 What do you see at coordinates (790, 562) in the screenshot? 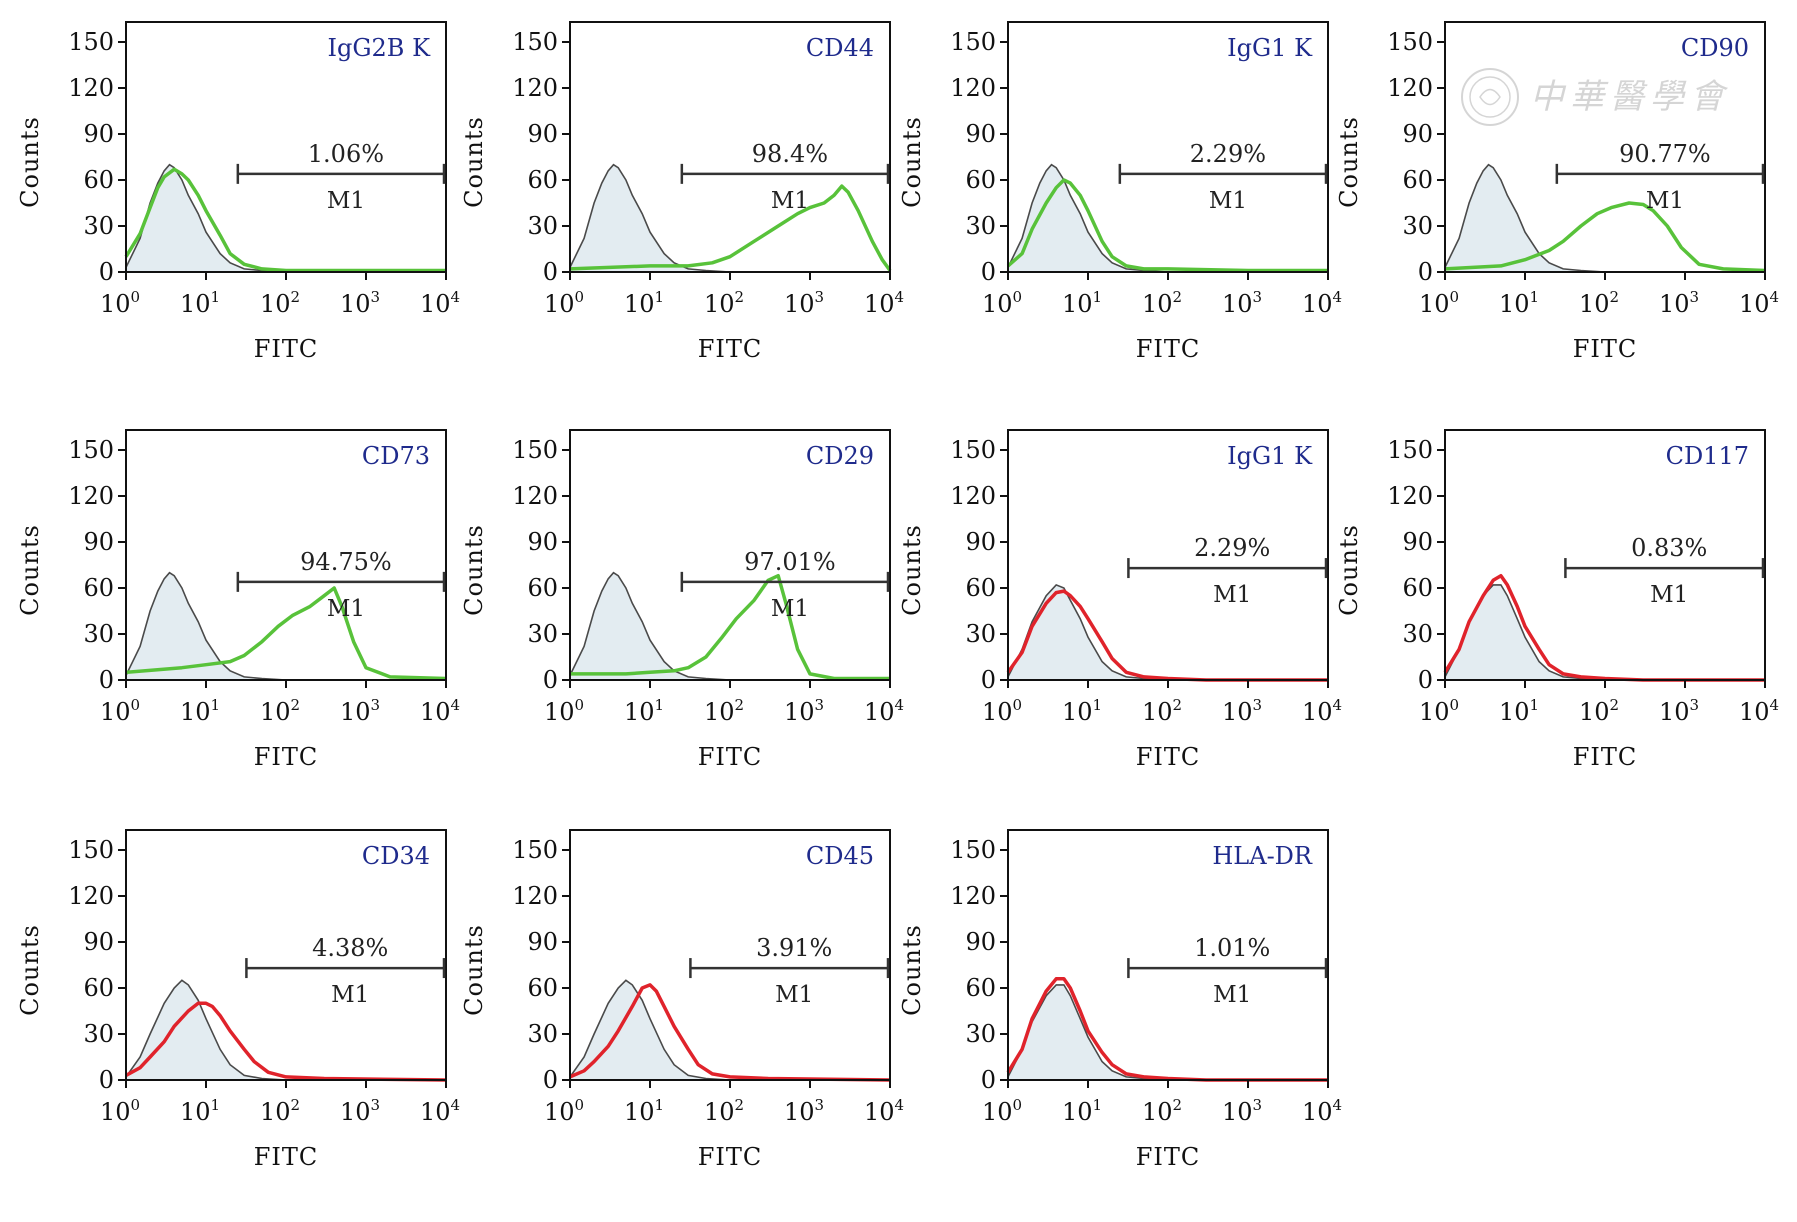
I see `gate-percent-label: 97.01%` at bounding box center [790, 562].